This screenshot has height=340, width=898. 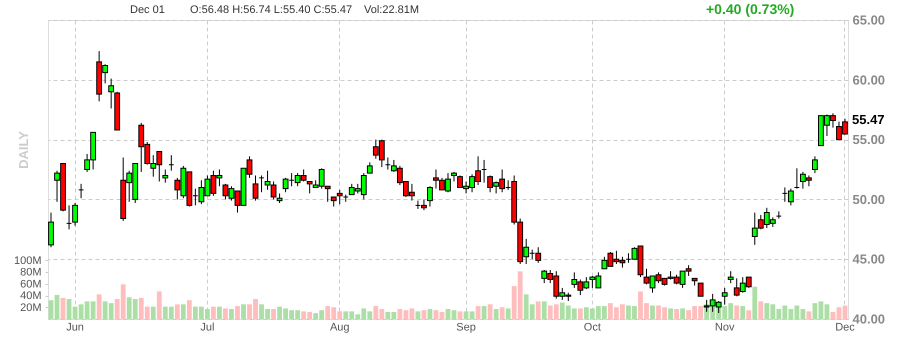 What do you see at coordinates (592, 328) in the screenshot?
I see `x-tick-label: Oct` at bounding box center [592, 328].